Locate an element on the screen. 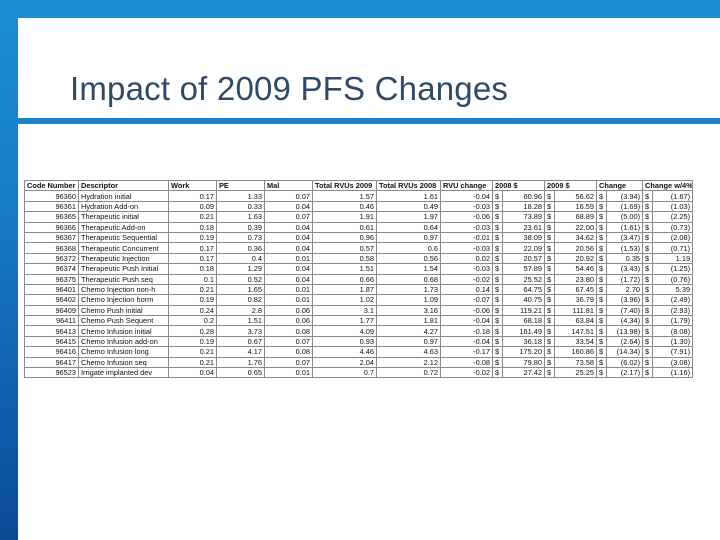 The width and height of the screenshot is (720, 540). change-4pct-cell: (0.71) is located at coordinates (673, 248).